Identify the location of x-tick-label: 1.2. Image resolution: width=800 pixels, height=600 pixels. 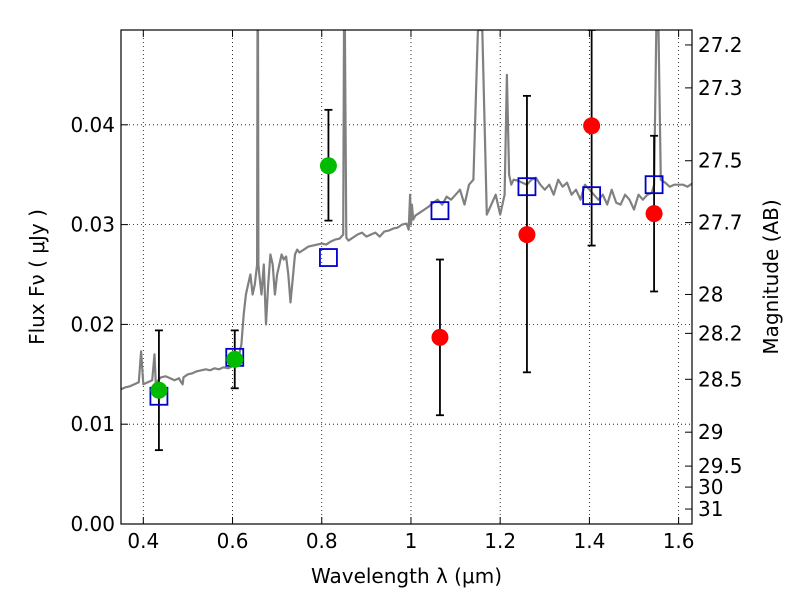
(500, 541).